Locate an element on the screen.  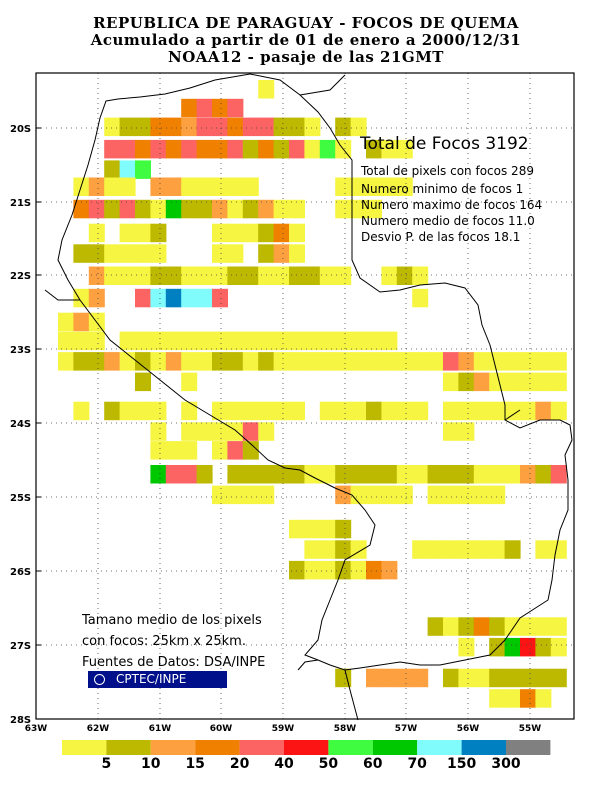
river-line is located at coordinates (512, 415).